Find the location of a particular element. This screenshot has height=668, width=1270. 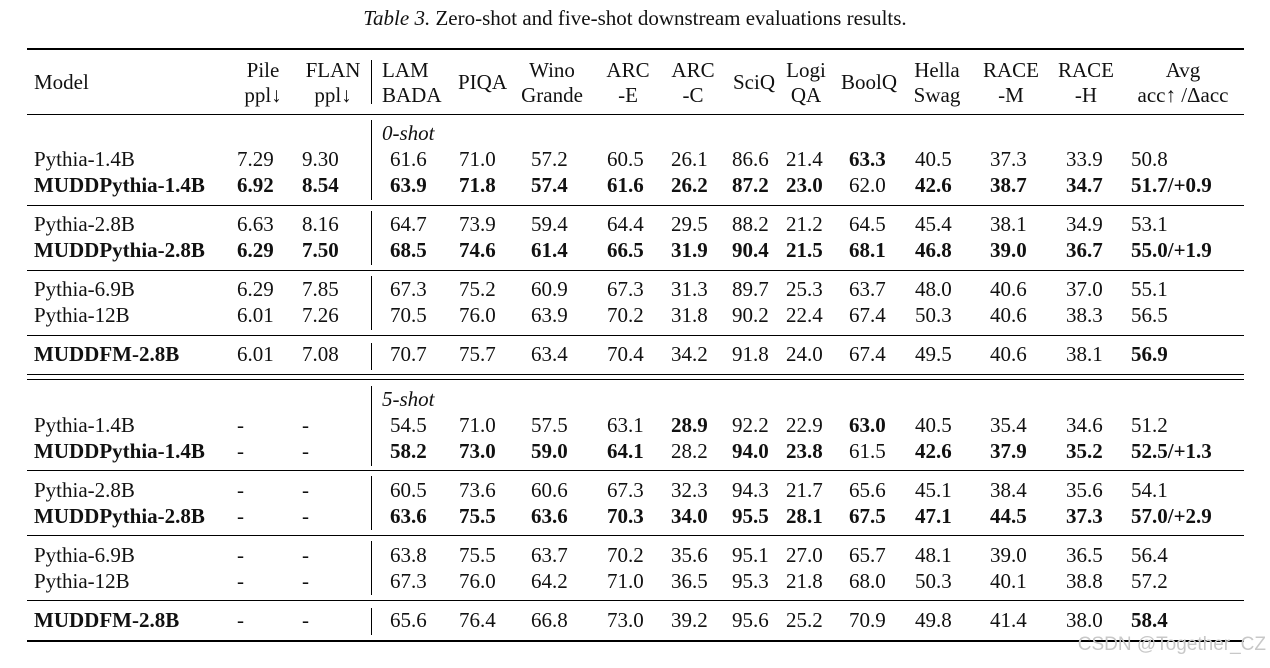

table-cell: 65.6 is located at coordinates (867, 490).